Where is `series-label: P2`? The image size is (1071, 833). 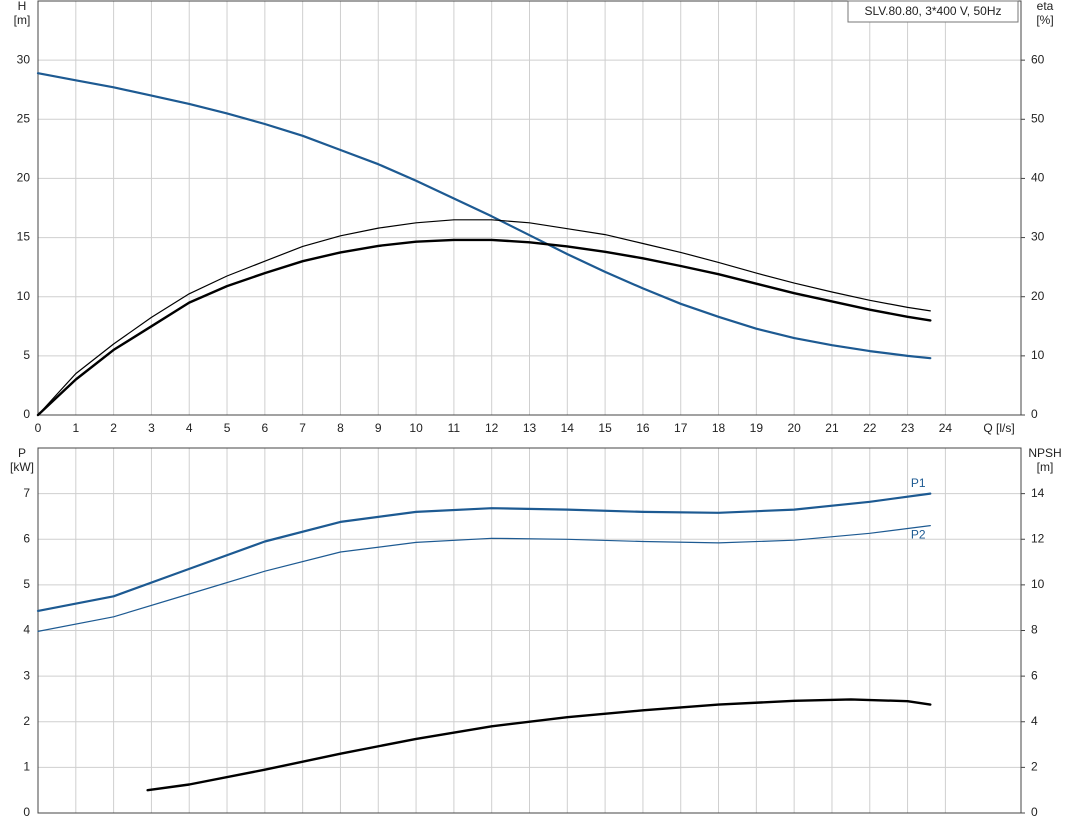
series-label: P2 is located at coordinates (918, 535).